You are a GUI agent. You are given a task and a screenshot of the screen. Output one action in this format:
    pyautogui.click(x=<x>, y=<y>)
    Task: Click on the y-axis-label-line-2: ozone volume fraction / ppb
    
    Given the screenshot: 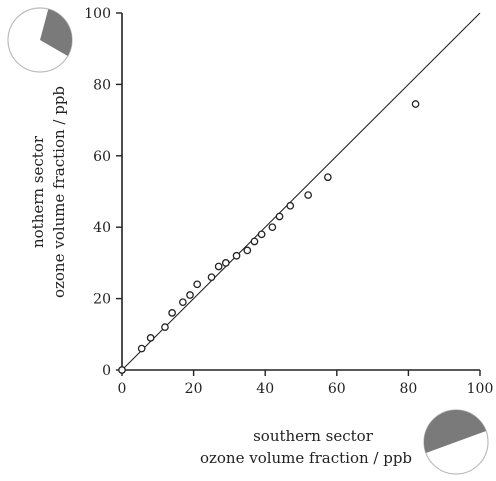 What is the action you would take?
    pyautogui.click(x=59, y=192)
    